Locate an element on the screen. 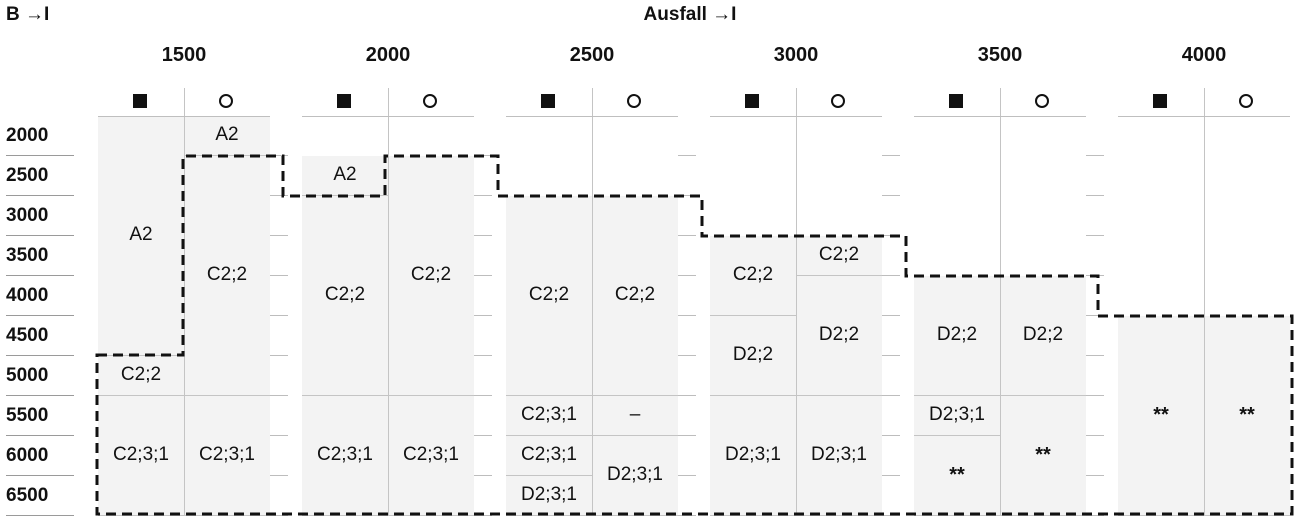  row-label-5000: 5000 is located at coordinates (27, 375).